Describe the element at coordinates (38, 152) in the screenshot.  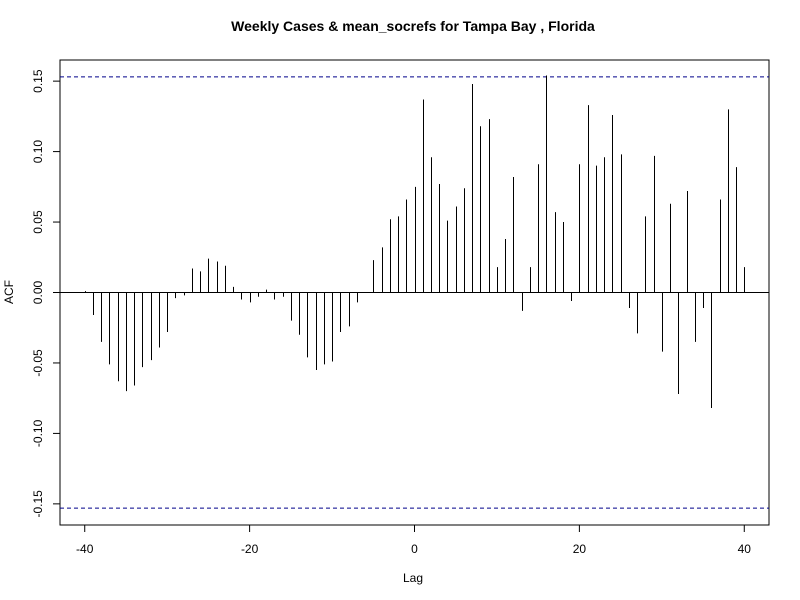
I see `y-tick-label: 0.10` at that location.